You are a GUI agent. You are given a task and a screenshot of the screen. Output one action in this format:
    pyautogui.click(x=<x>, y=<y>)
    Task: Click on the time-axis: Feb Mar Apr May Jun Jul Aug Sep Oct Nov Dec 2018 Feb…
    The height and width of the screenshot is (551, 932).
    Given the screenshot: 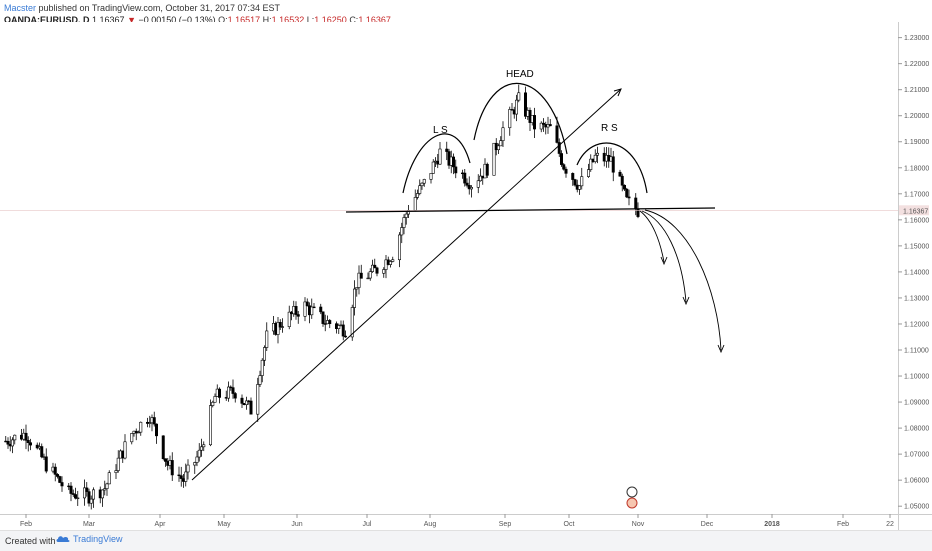 What is the action you would take?
    pyautogui.click(x=457, y=521)
    